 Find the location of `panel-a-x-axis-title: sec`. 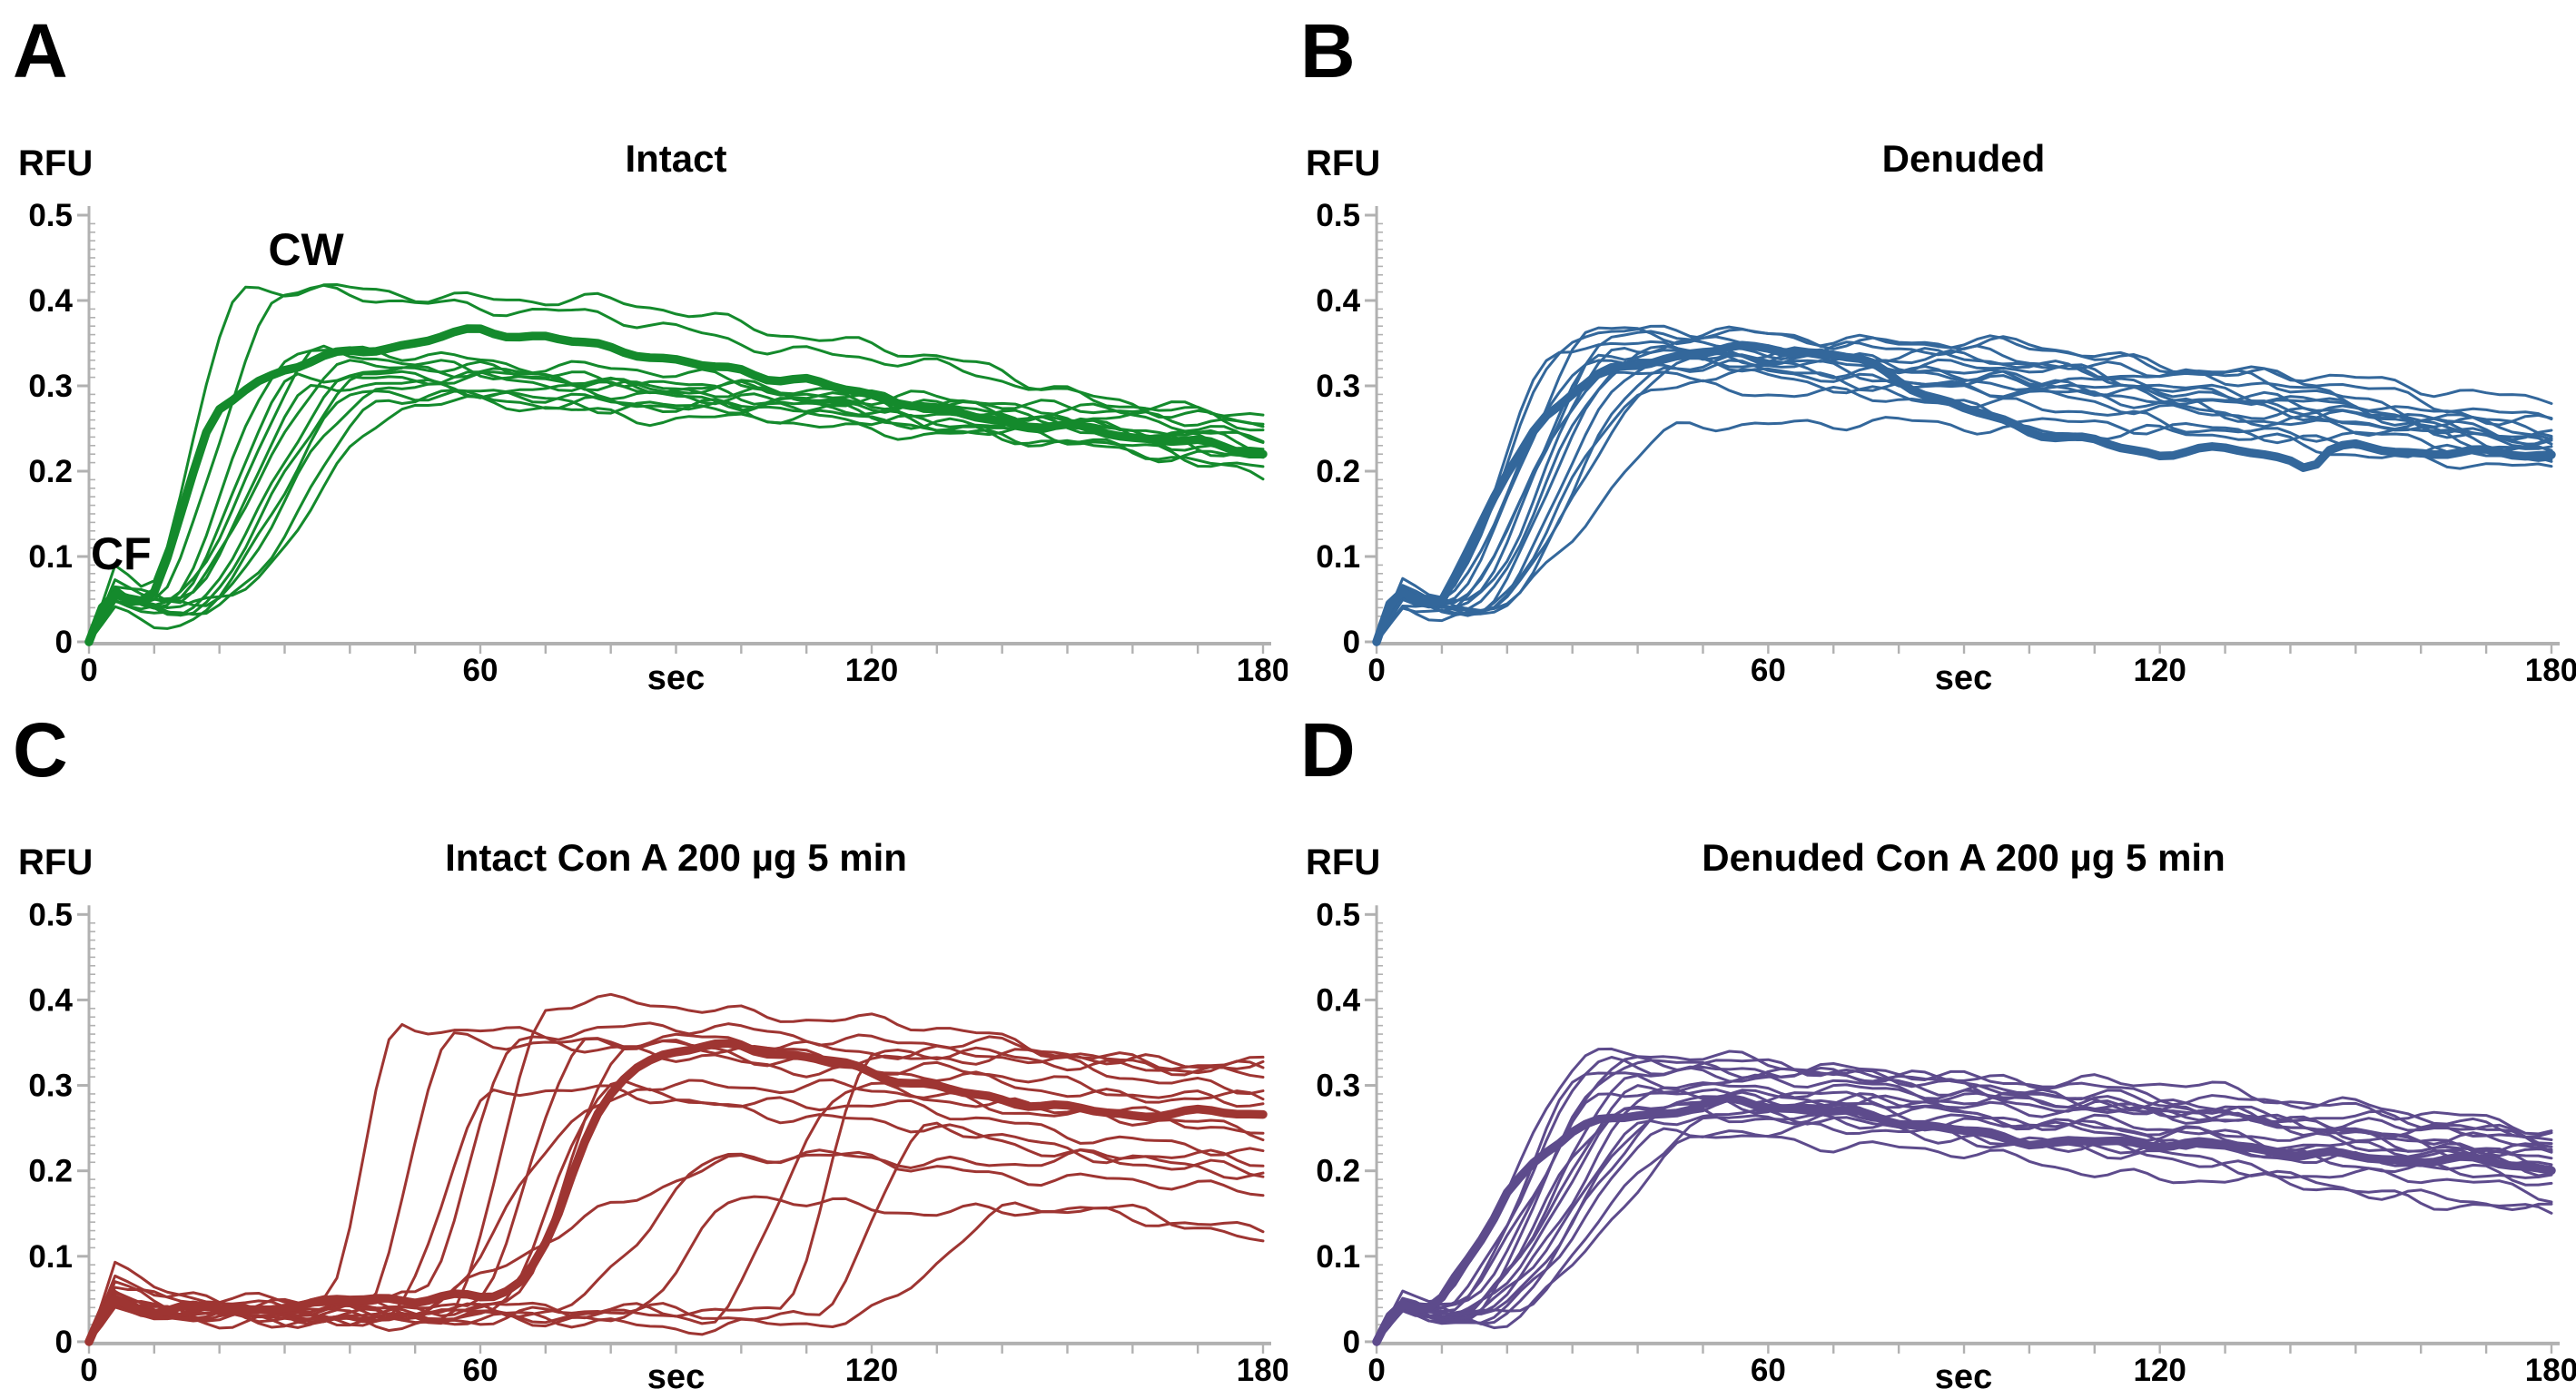

panel-a-x-axis-title: sec is located at coordinates (676, 678).